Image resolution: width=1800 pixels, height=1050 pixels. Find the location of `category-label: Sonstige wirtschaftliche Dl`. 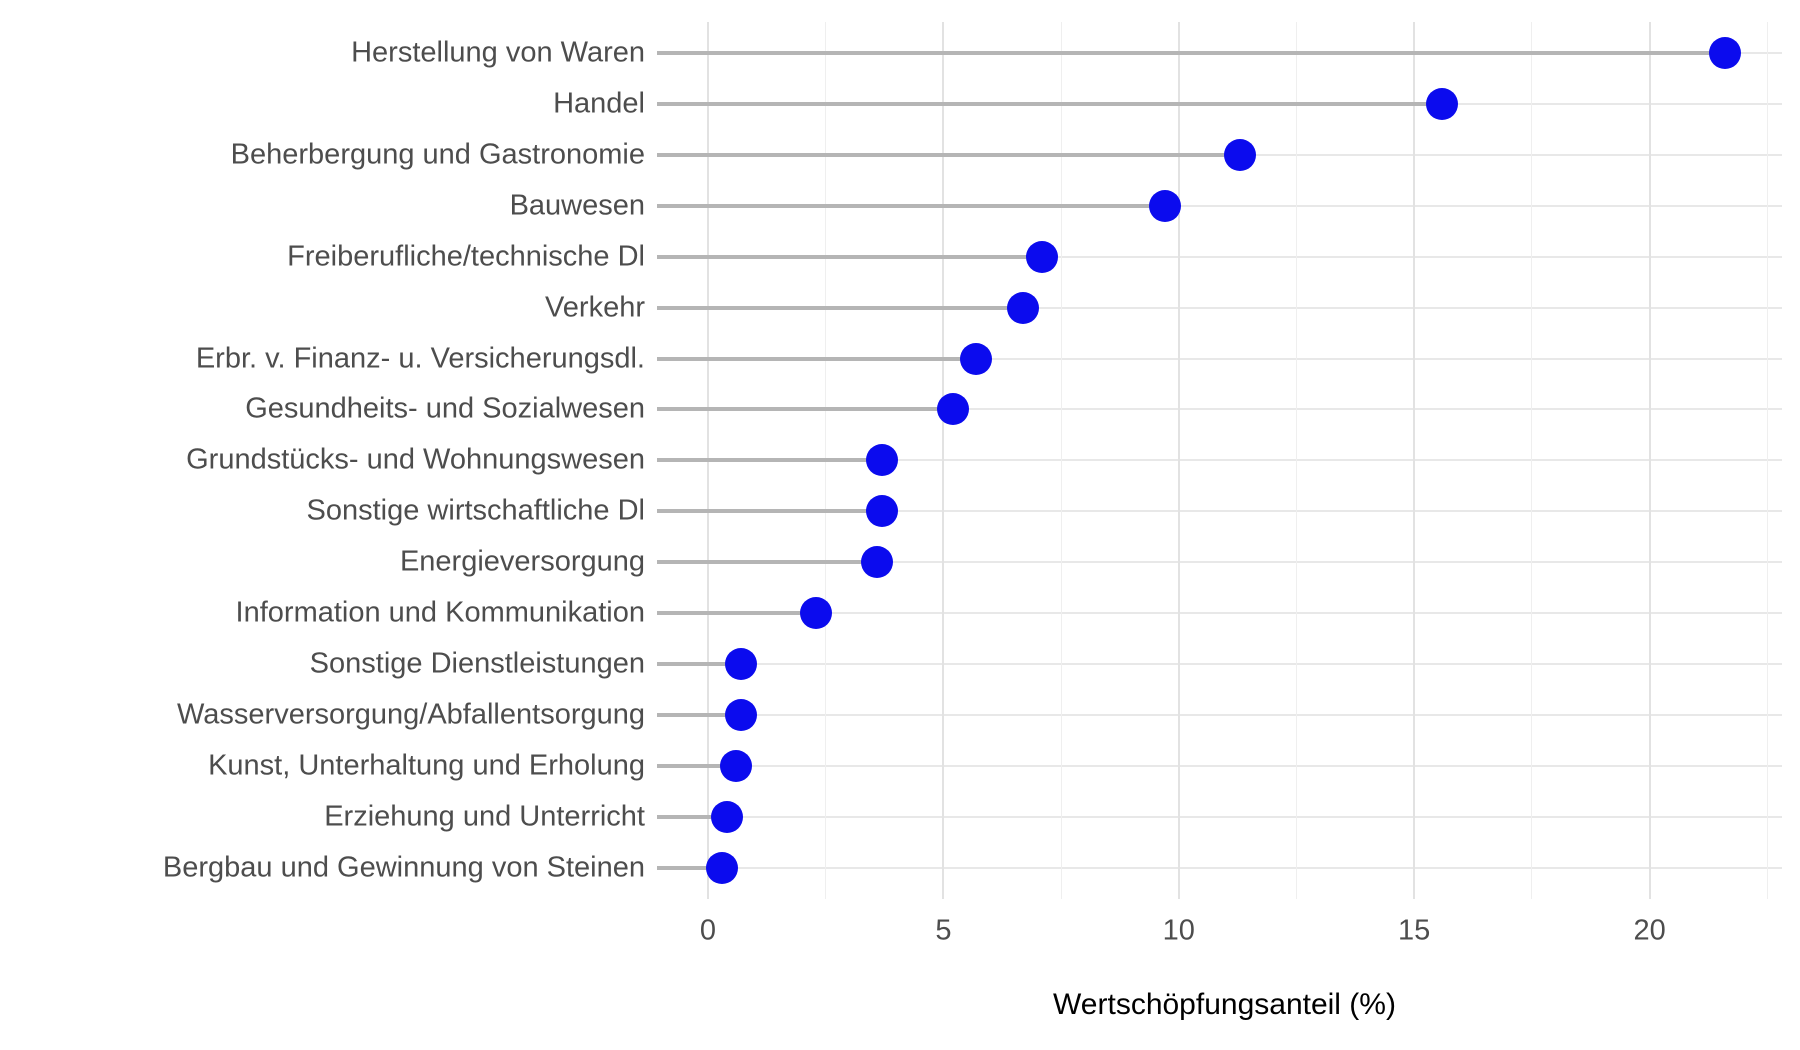

category-label: Sonstige wirtschaftliche Dl is located at coordinates (475, 510).